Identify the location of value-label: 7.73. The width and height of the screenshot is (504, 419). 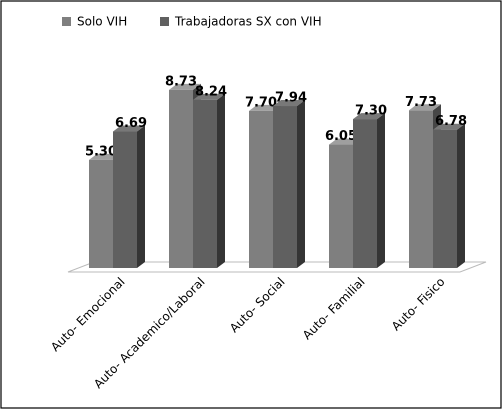
(421, 102).